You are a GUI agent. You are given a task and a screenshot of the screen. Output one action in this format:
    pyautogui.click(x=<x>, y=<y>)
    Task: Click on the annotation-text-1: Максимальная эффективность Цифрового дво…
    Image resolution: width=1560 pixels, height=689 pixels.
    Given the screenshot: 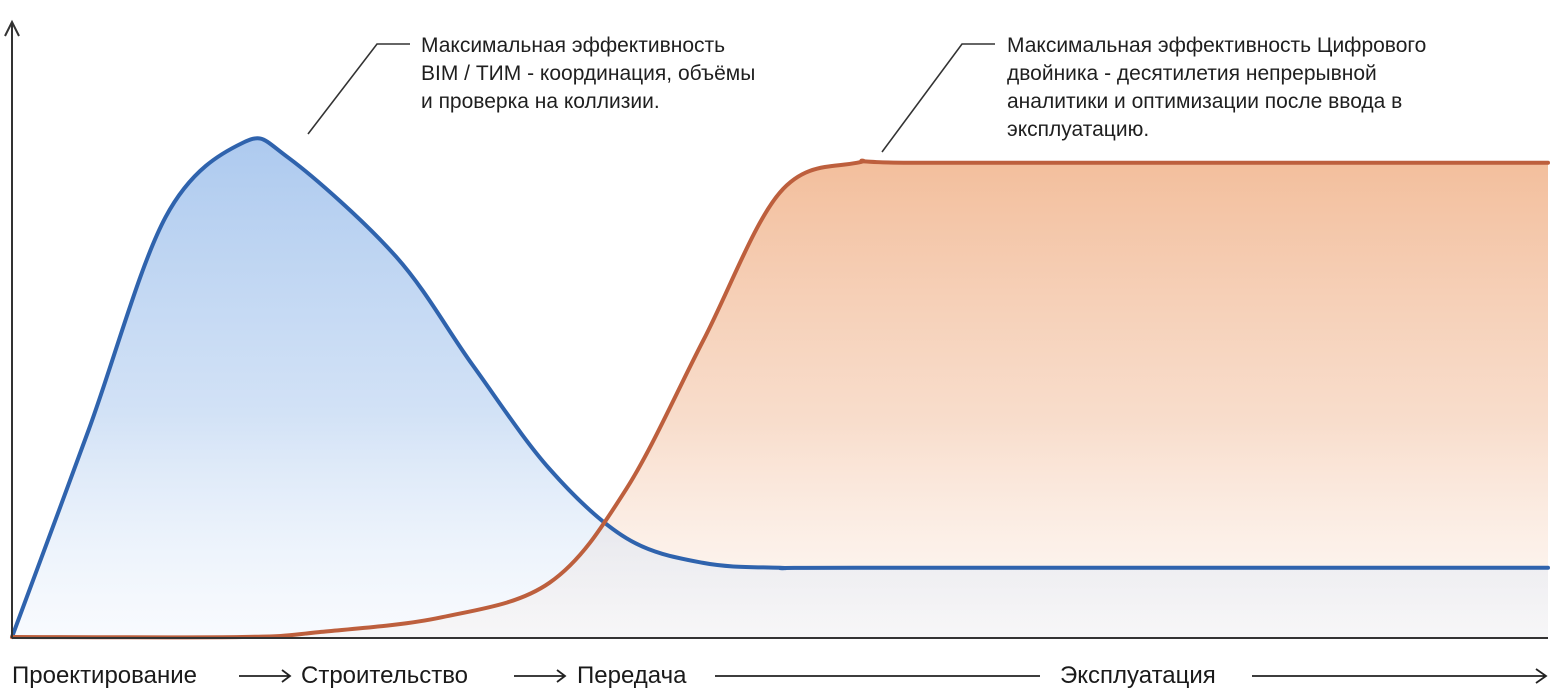 What is the action you would take?
    pyautogui.click(x=1219, y=87)
    